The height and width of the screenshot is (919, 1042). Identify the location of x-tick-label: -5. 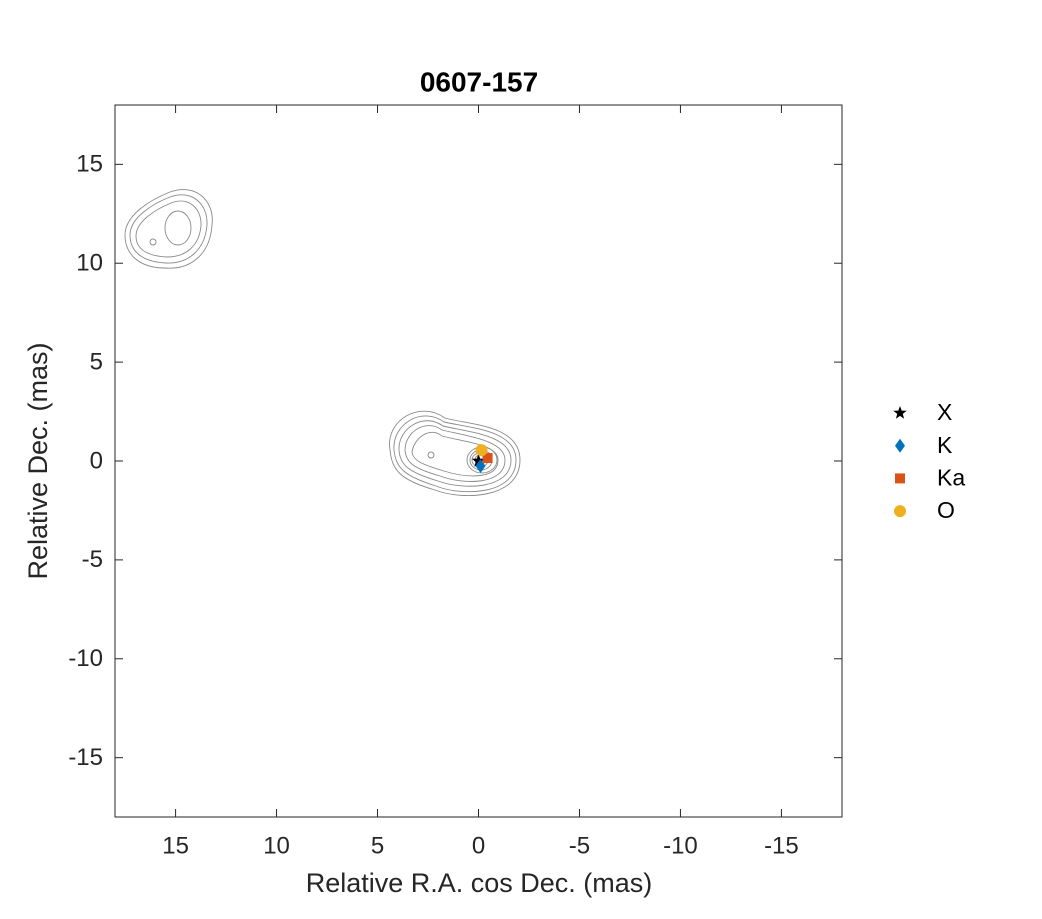
(579, 845).